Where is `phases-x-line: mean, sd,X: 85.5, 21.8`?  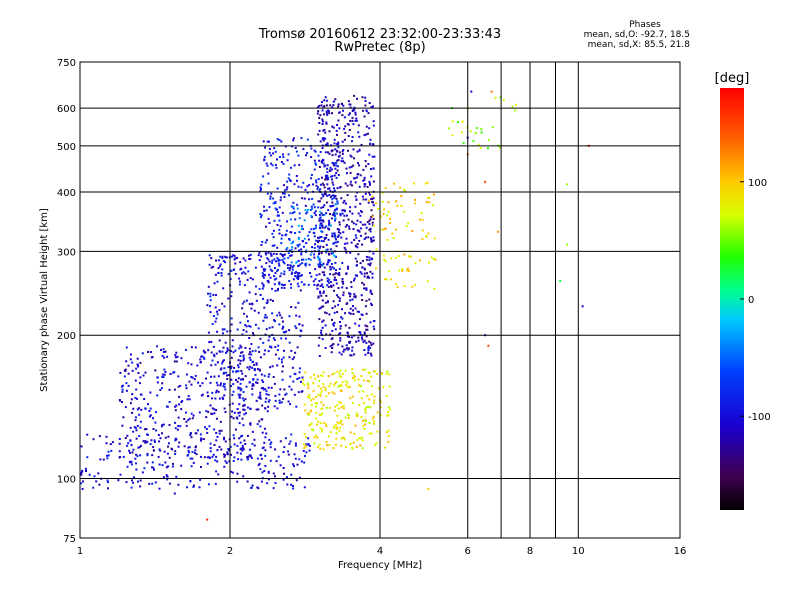 phases-x-line: mean, sd,X: 85.5, 21.8 is located at coordinates (638, 45).